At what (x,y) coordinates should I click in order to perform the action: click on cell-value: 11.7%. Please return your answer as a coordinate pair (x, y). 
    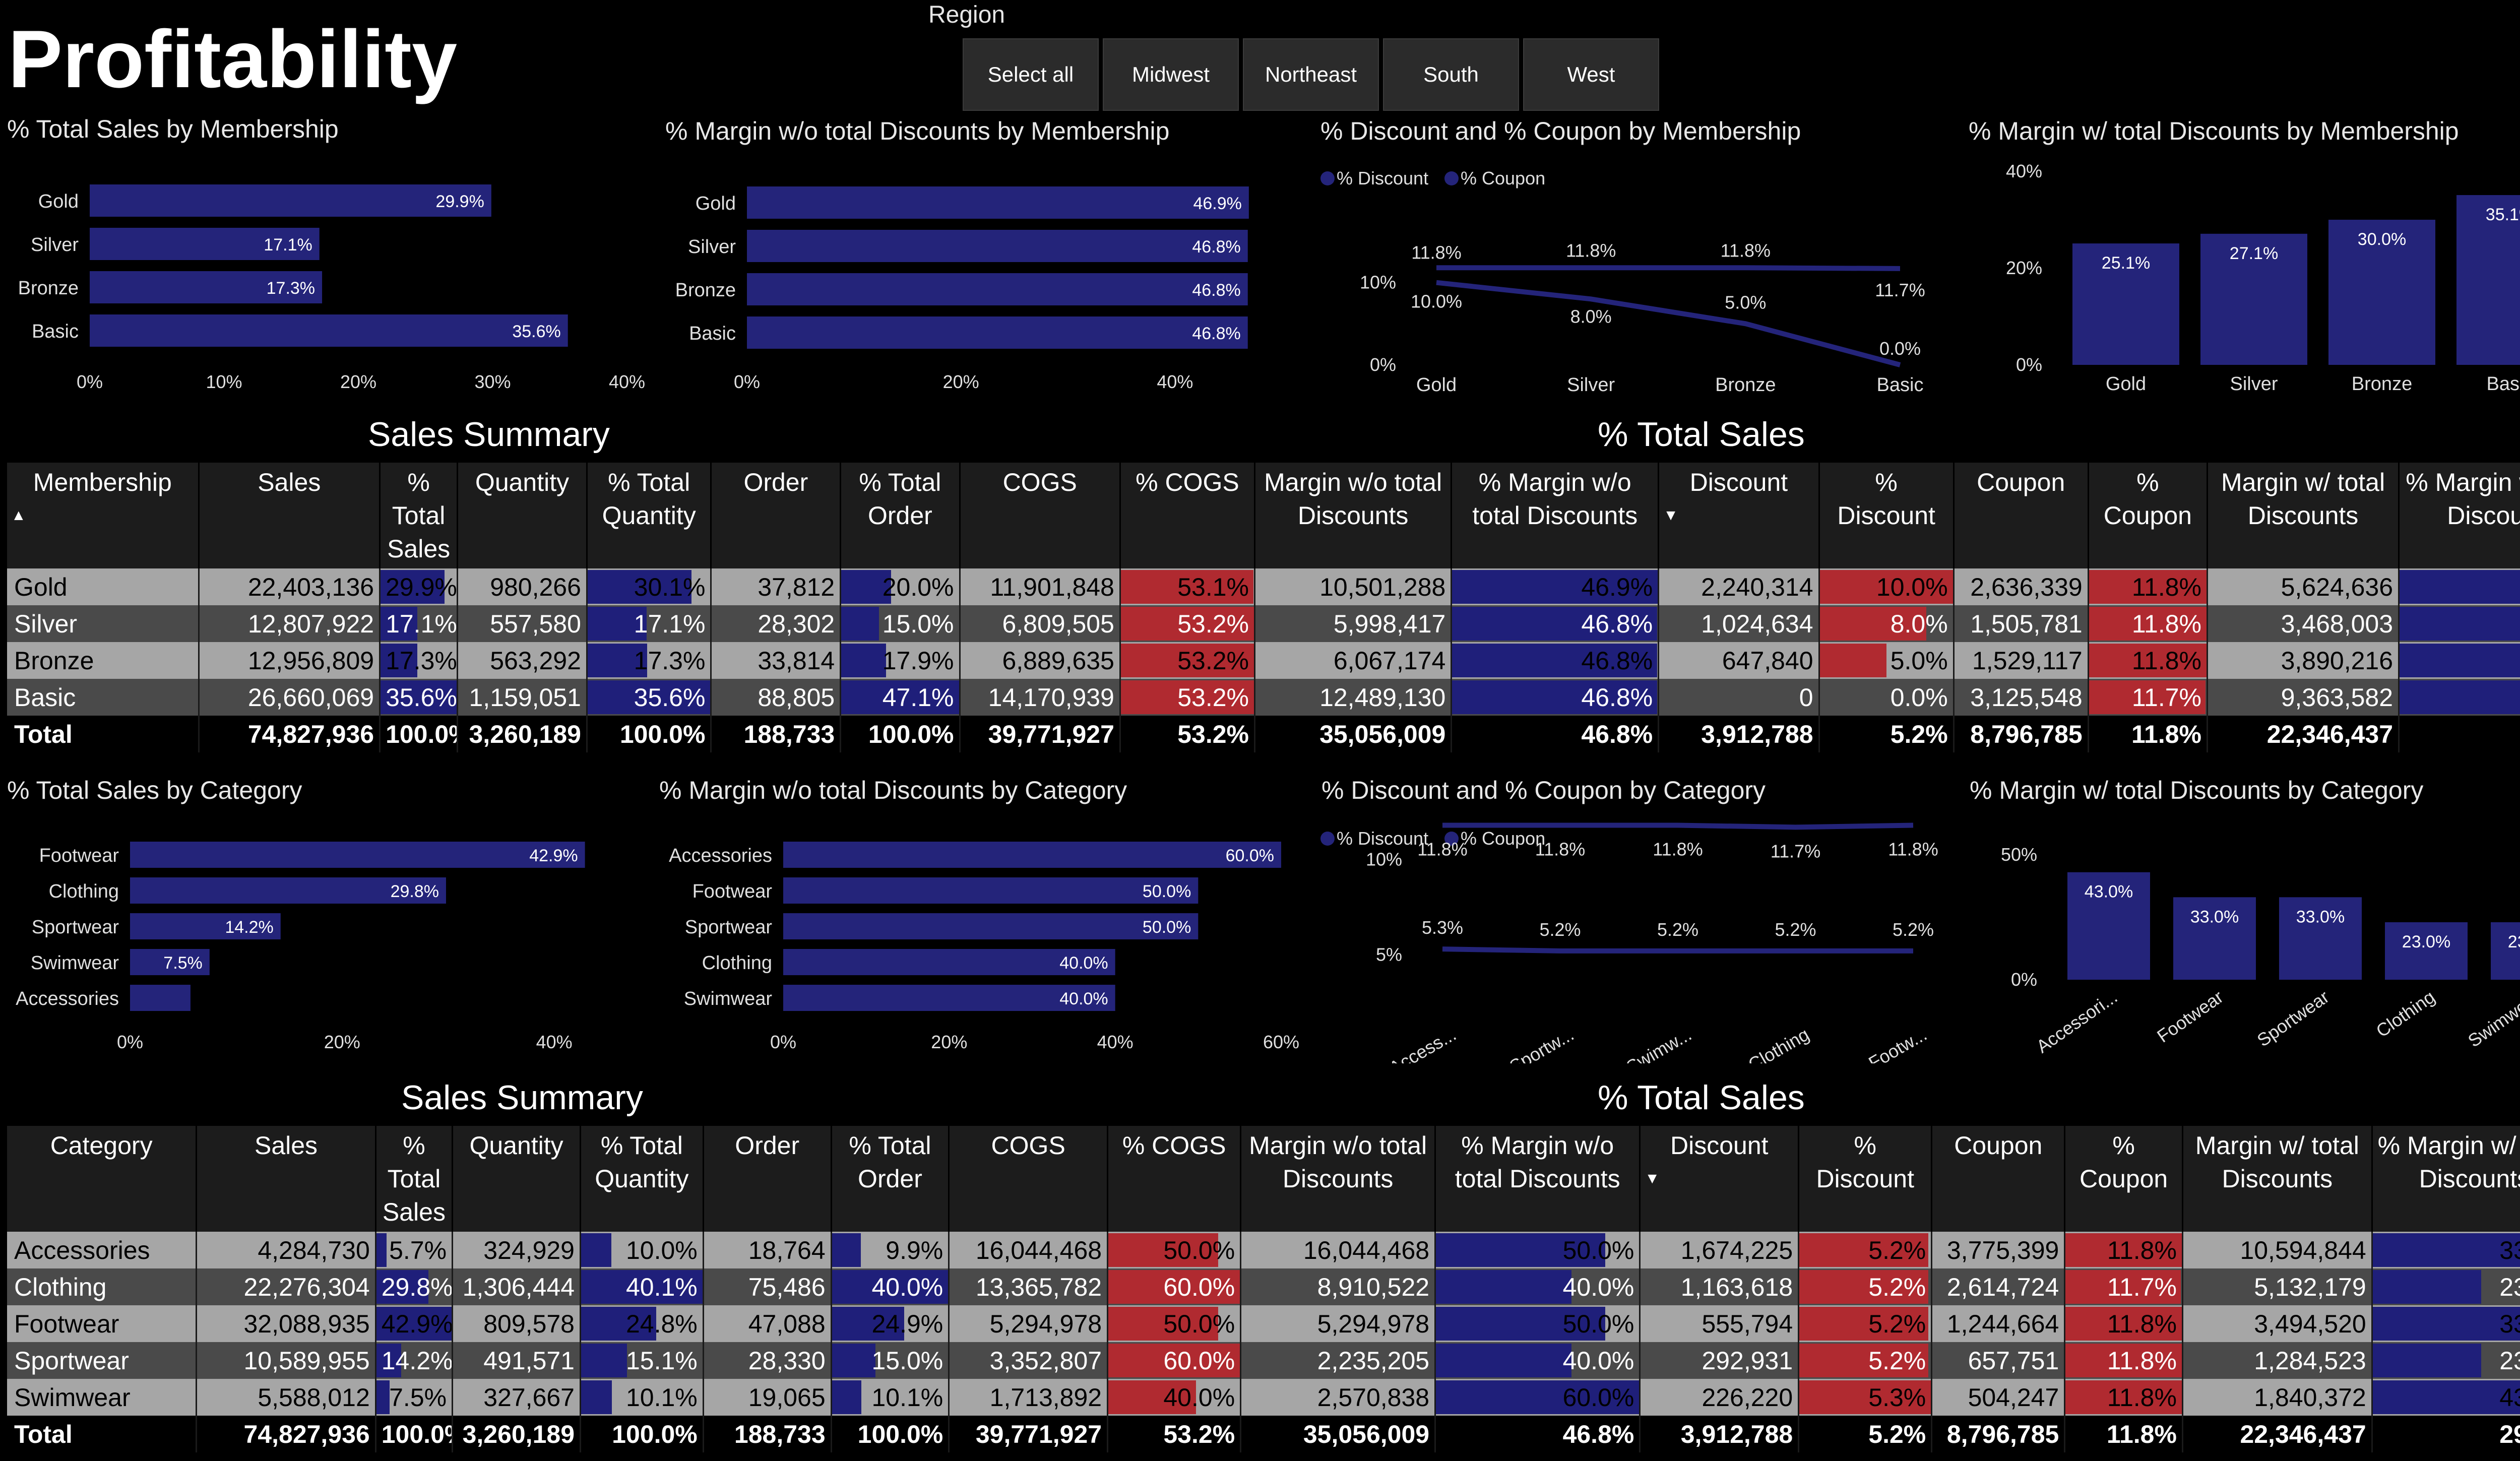
    Looking at the image, I should click on (2166, 697).